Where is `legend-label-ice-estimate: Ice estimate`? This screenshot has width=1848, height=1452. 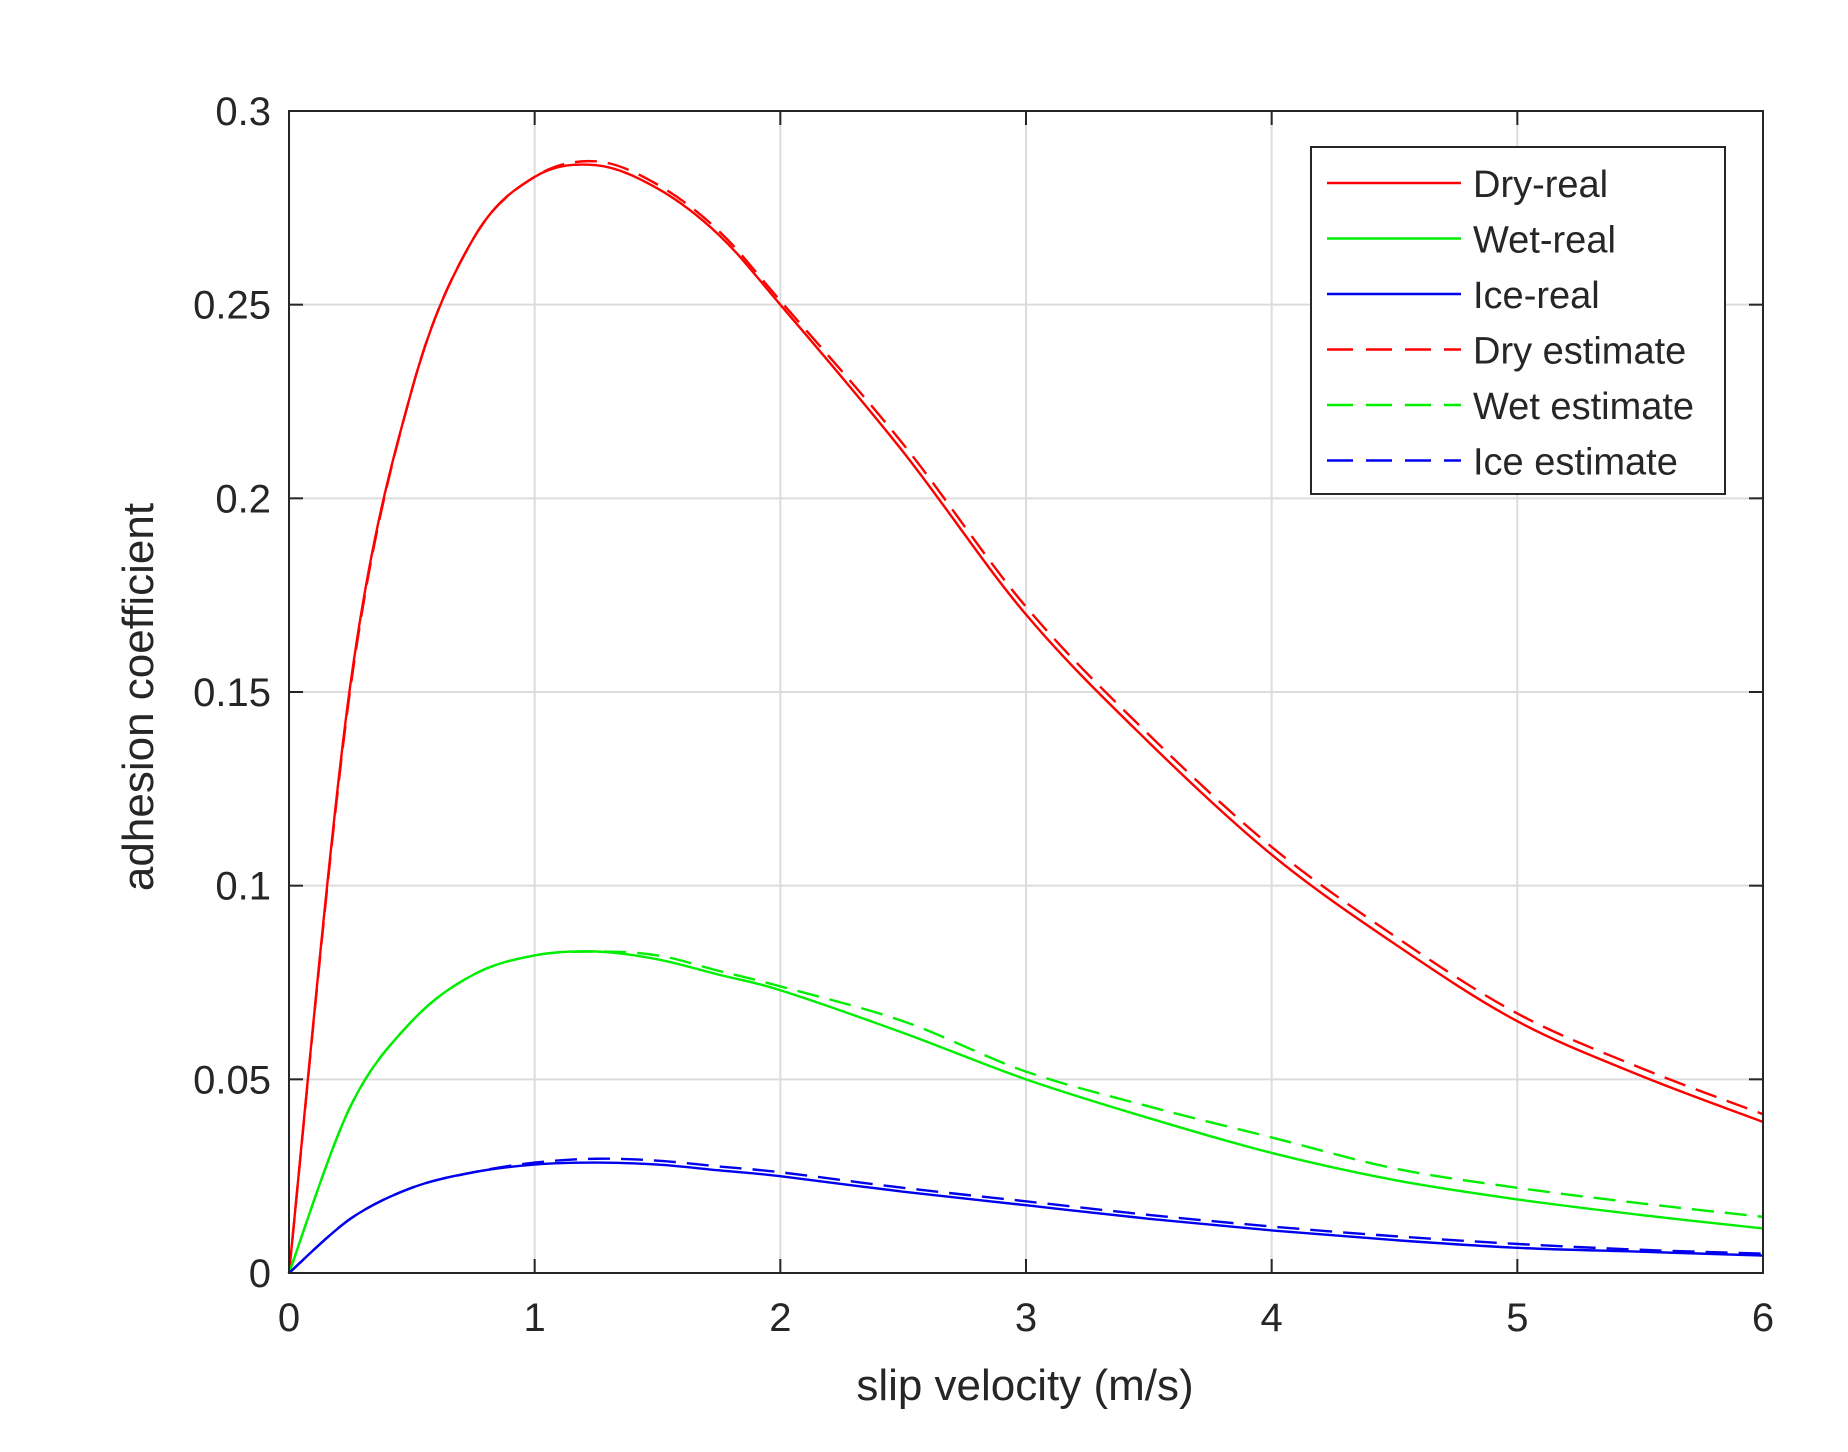 legend-label-ice-estimate: Ice estimate is located at coordinates (1575, 463).